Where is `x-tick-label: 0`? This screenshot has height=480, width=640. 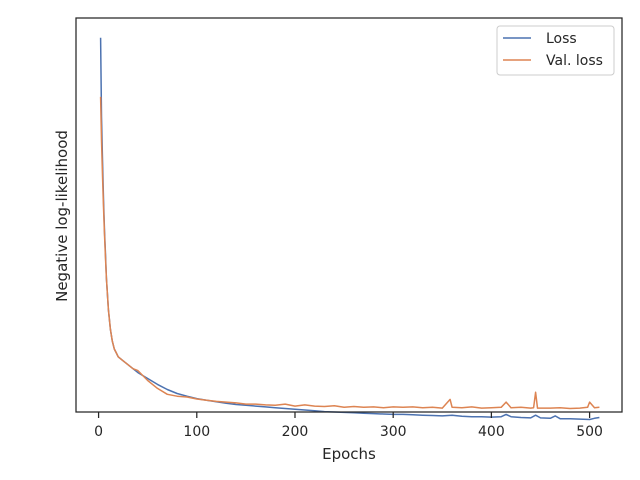
x-tick-label: 0 is located at coordinates (98, 432).